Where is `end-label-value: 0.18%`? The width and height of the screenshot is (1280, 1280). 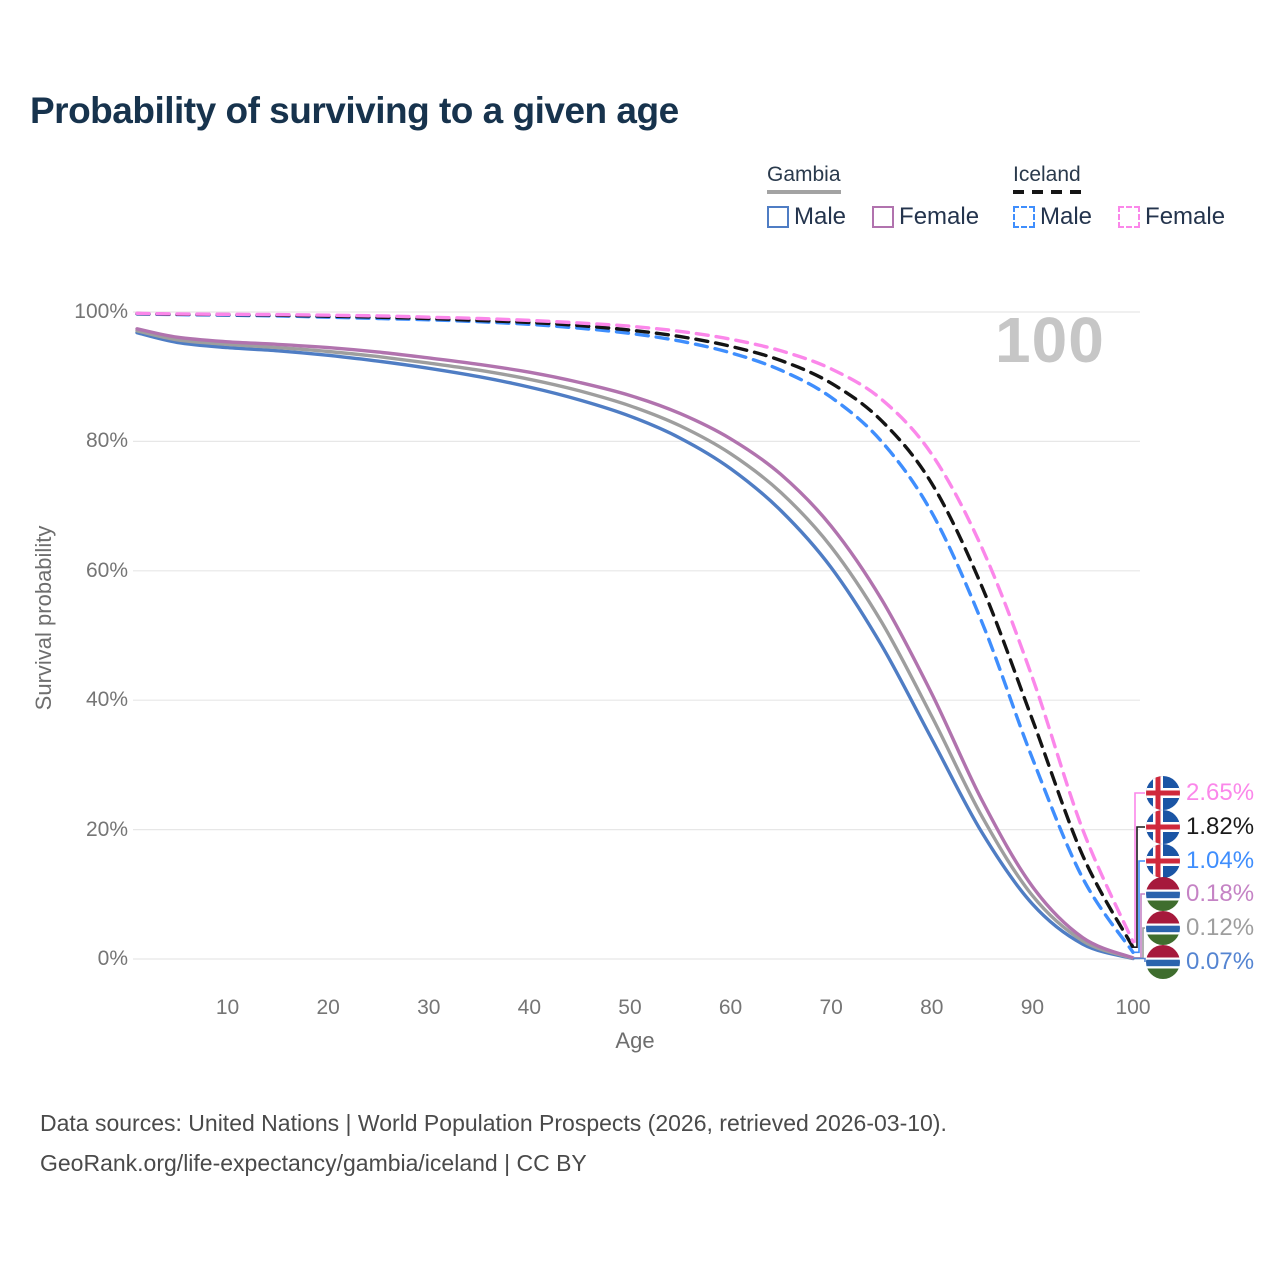
end-label-value: 0.18% is located at coordinates (1220, 893).